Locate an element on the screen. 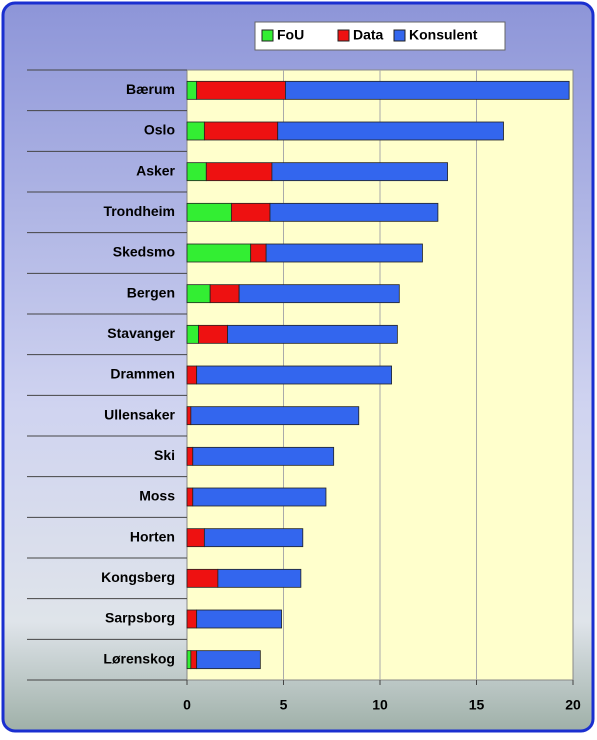 The height and width of the screenshot is (740, 597). y-tick-label: Drammen is located at coordinates (142, 374).